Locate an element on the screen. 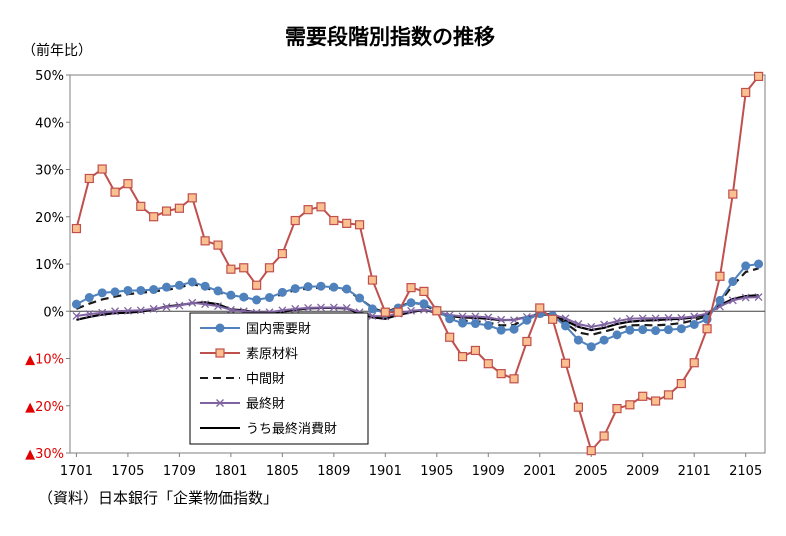 The image size is (786, 536). x-tick-label: 1905 is located at coordinates (436, 471).